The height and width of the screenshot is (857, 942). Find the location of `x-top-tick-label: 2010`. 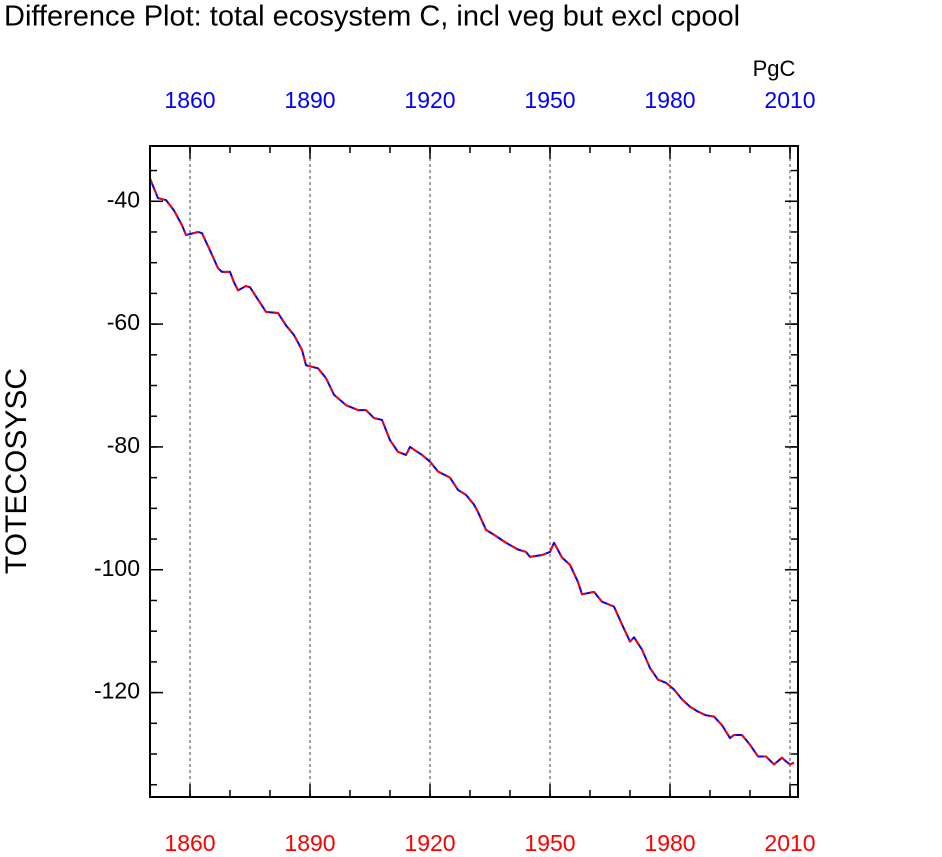

x-top-tick-label: 2010 is located at coordinates (789, 100).